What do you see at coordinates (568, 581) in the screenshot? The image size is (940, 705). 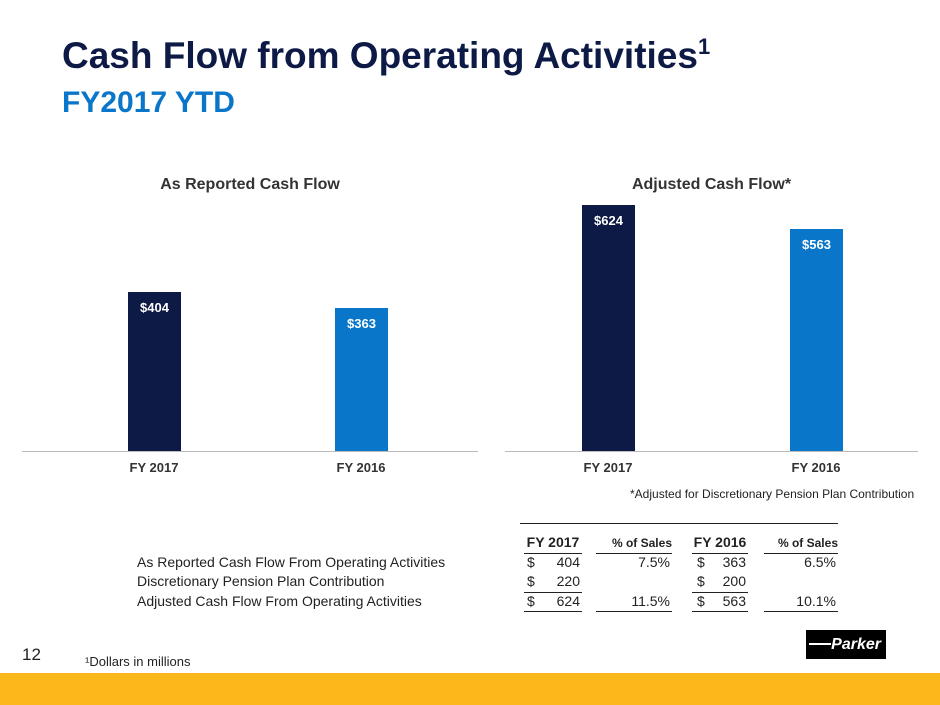 I see `fy2017-value: 220` at bounding box center [568, 581].